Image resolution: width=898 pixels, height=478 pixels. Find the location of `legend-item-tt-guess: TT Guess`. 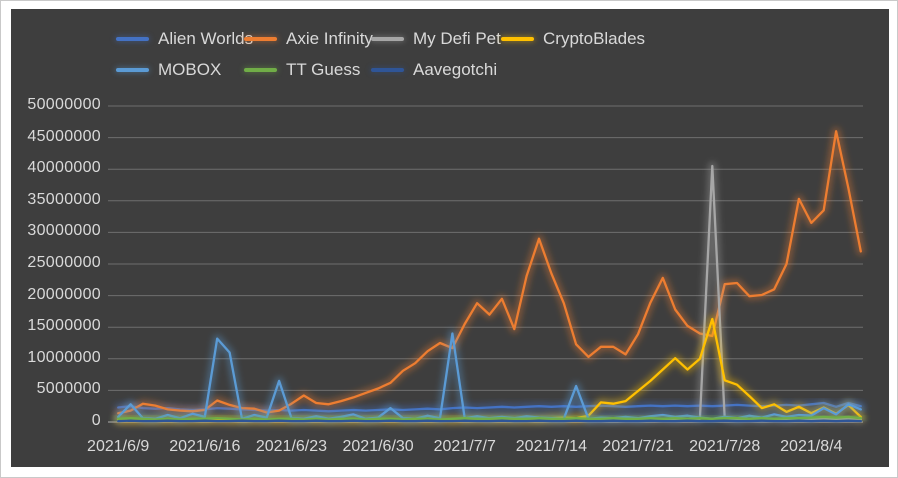

legend-item-tt-guess: TT Guess is located at coordinates (302, 70).